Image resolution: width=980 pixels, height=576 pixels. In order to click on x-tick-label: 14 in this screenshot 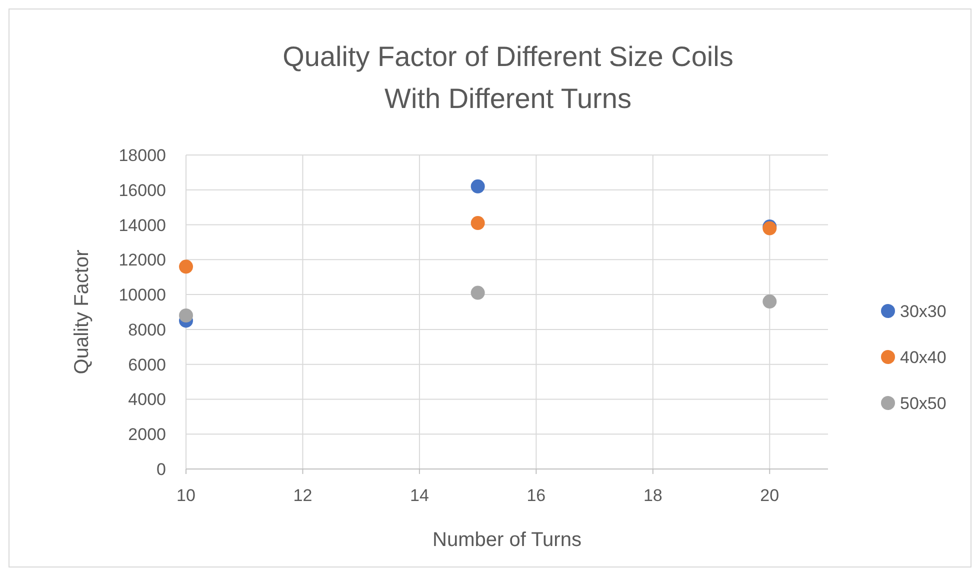, I will do `click(419, 495)`.